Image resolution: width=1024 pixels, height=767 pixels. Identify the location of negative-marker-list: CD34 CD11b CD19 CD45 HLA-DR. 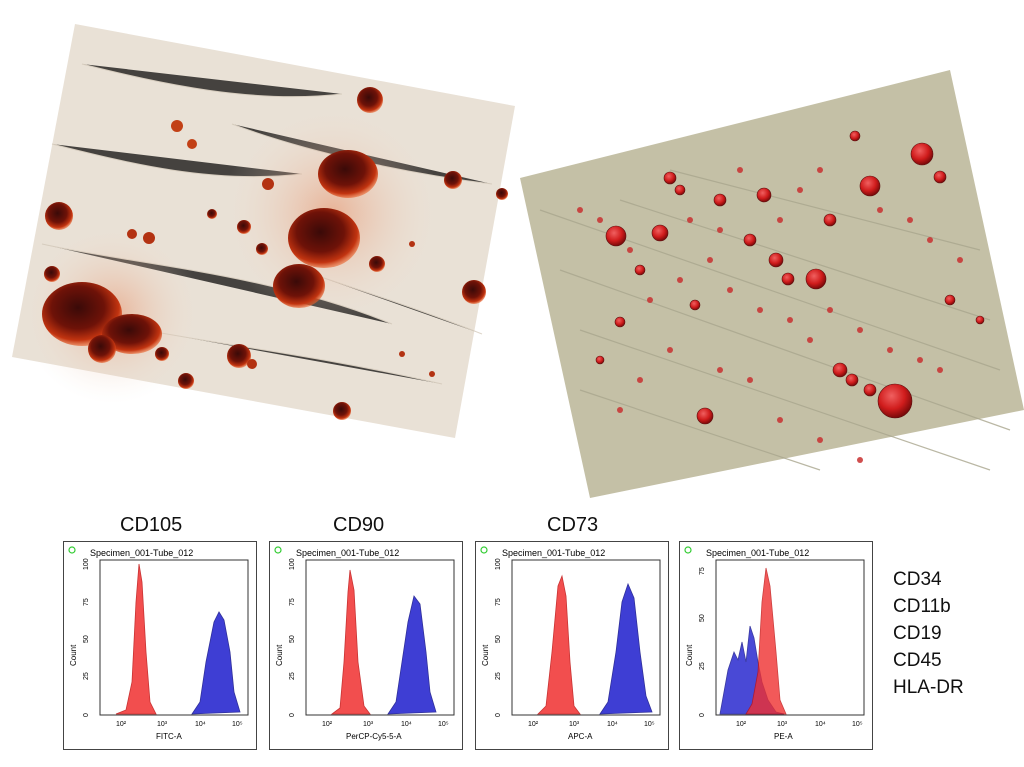
(928, 633).